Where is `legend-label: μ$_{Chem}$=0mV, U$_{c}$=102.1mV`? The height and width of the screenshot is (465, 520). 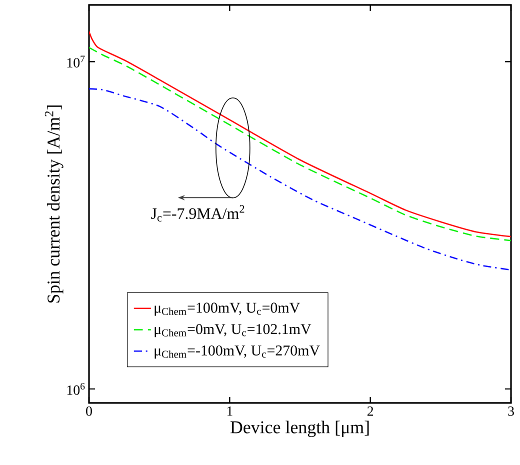
legend-label: μ$_{Chem}$=0mV, U$_{c}$=102.1mV is located at coordinates (233, 331).